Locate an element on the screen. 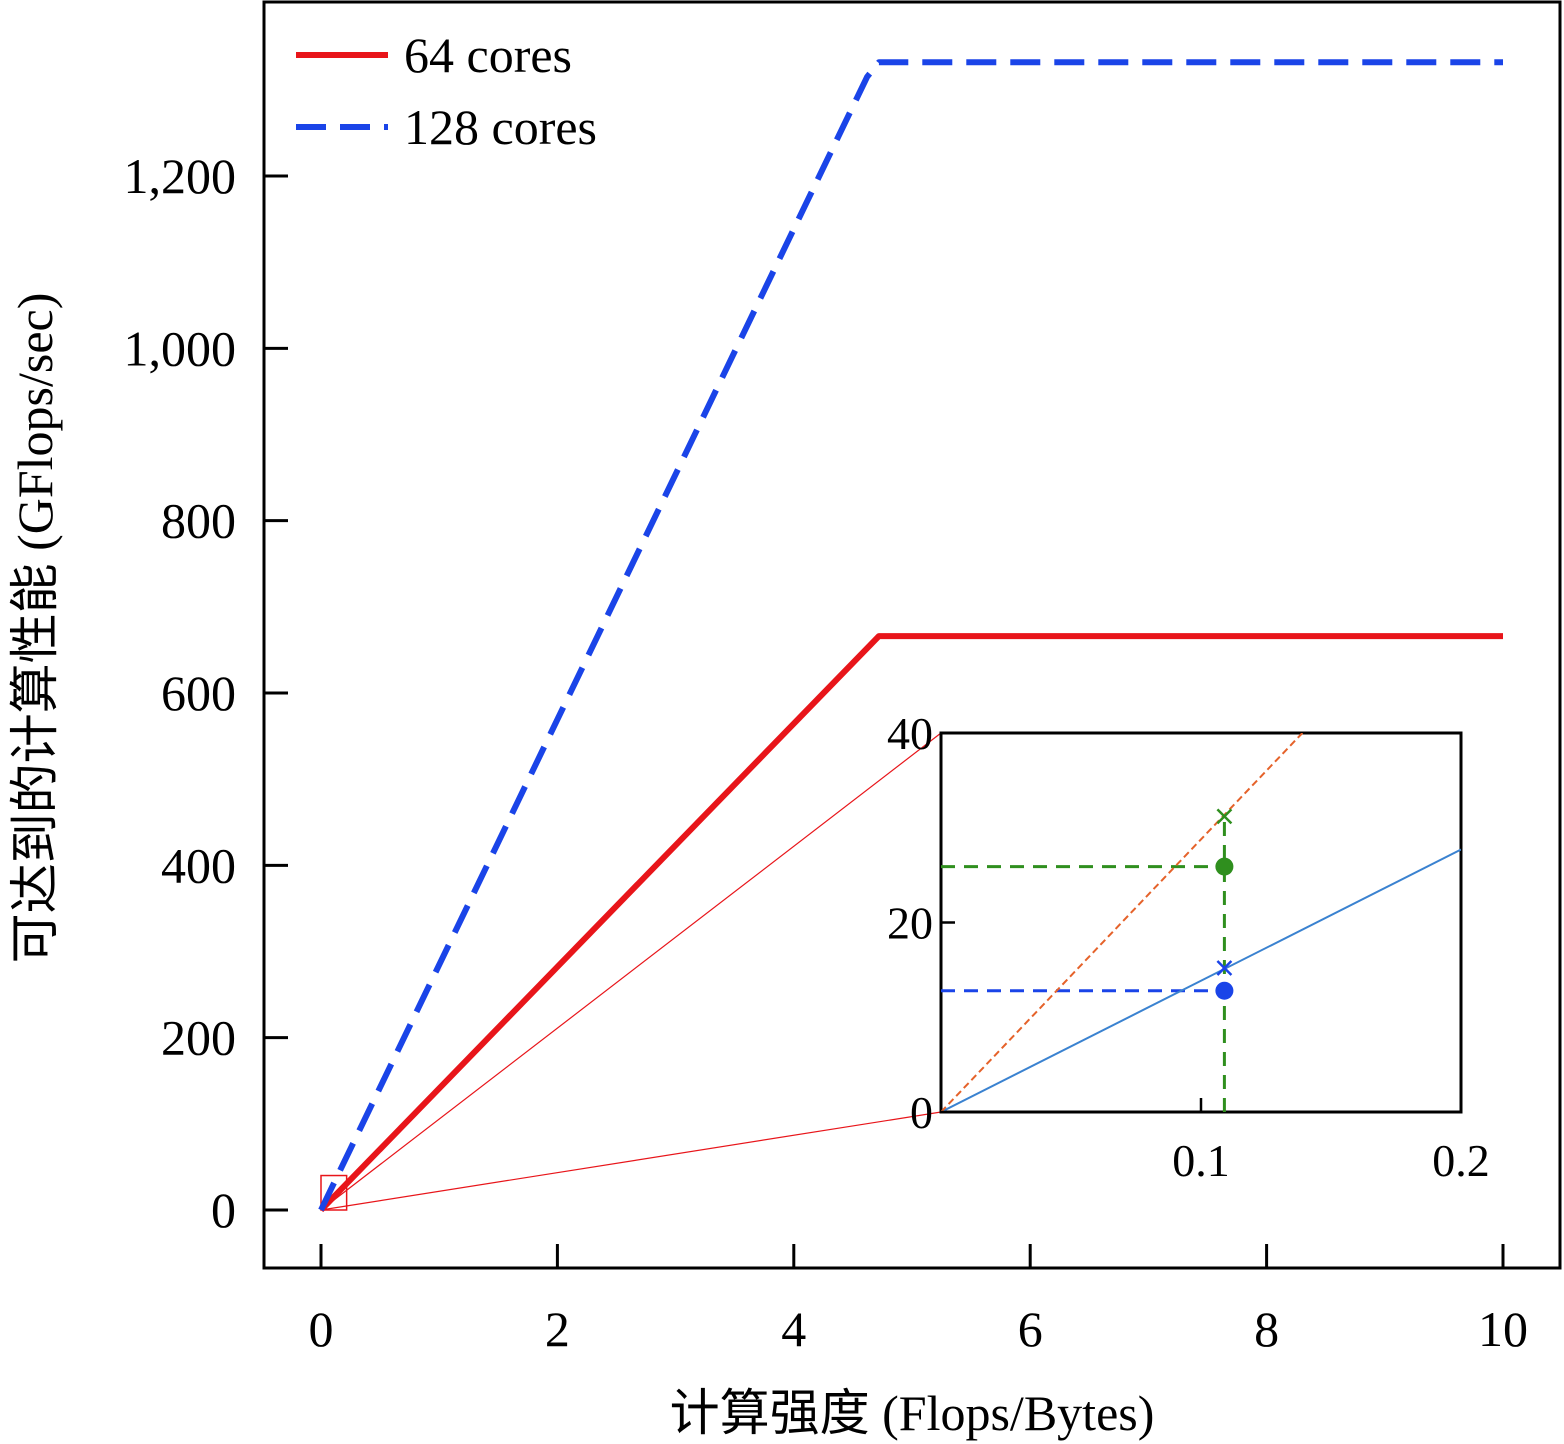 The height and width of the screenshot is (1444, 1564). inset-y-tick-label: 40 is located at coordinates (910, 733).